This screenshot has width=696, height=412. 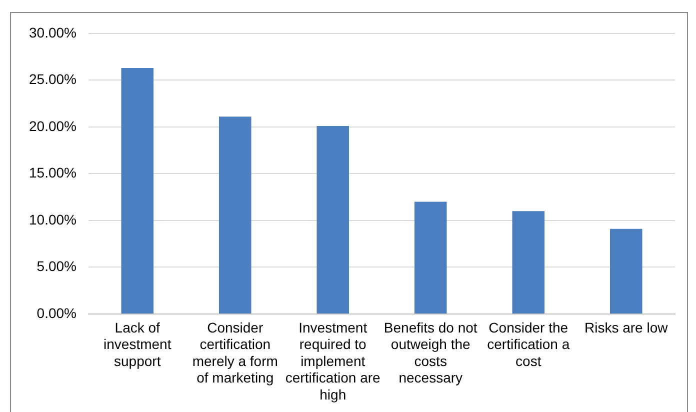 I want to click on y-tick-label: 30.00%, so click(x=52, y=32).